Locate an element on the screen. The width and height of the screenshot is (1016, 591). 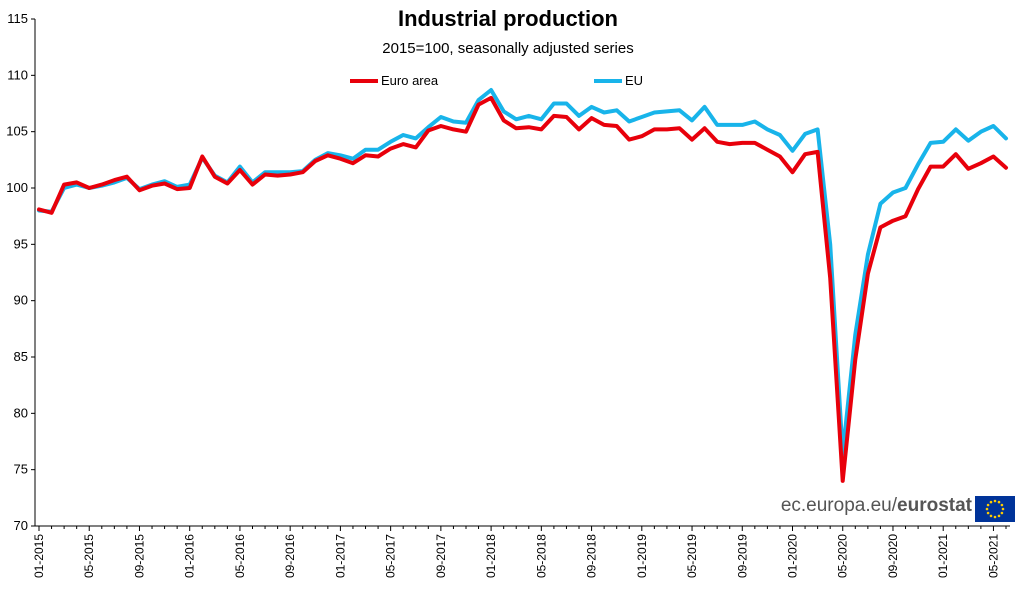
x-tick-label: 09-2015 is located at coordinates (139, 556).